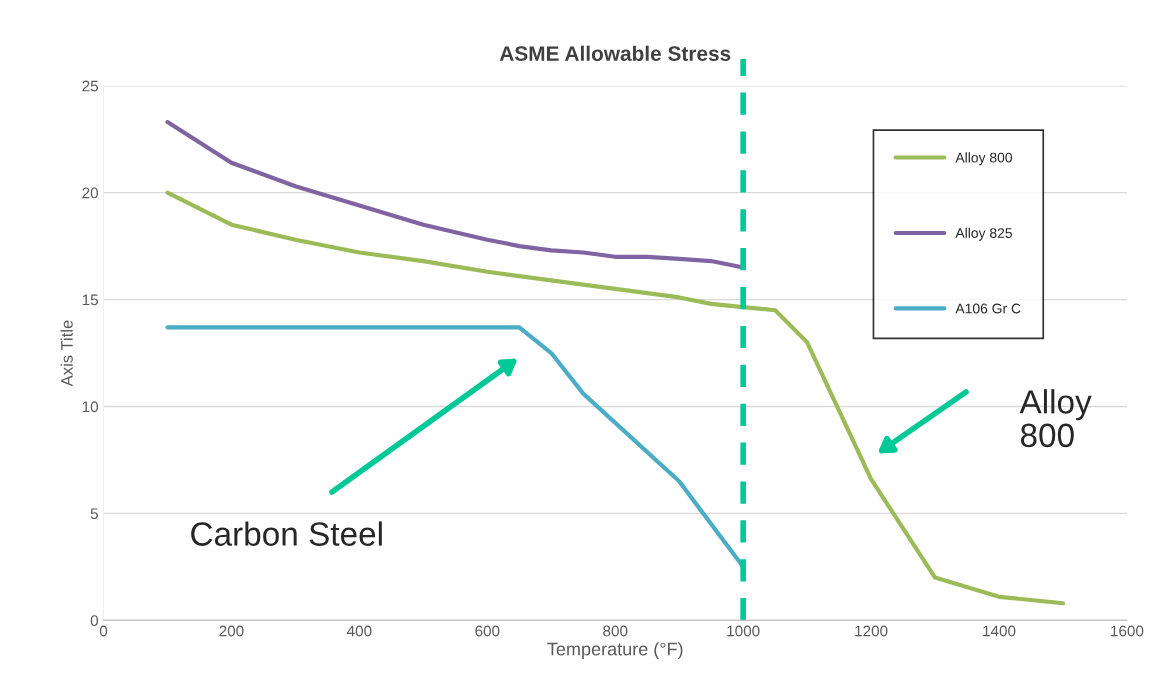 Image resolution: width=1163 pixels, height=697 pixels. What do you see at coordinates (103, 631) in the screenshot?
I see `x-tick-label: 0` at bounding box center [103, 631].